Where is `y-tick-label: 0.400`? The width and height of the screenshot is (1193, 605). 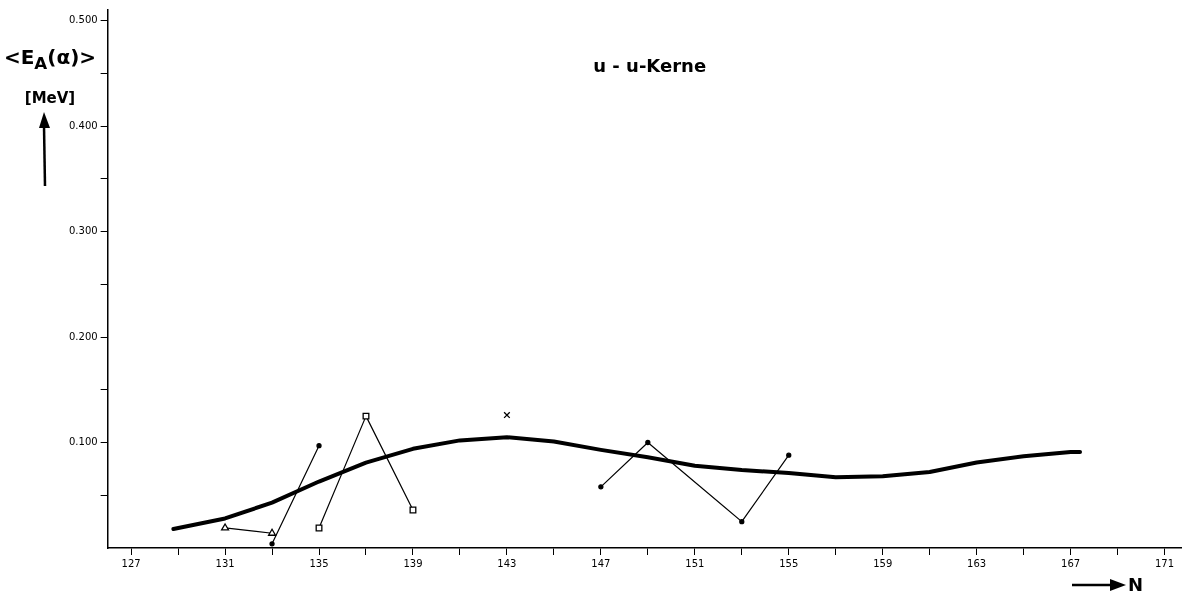 y-tick-label: 0.400 is located at coordinates (83, 125).